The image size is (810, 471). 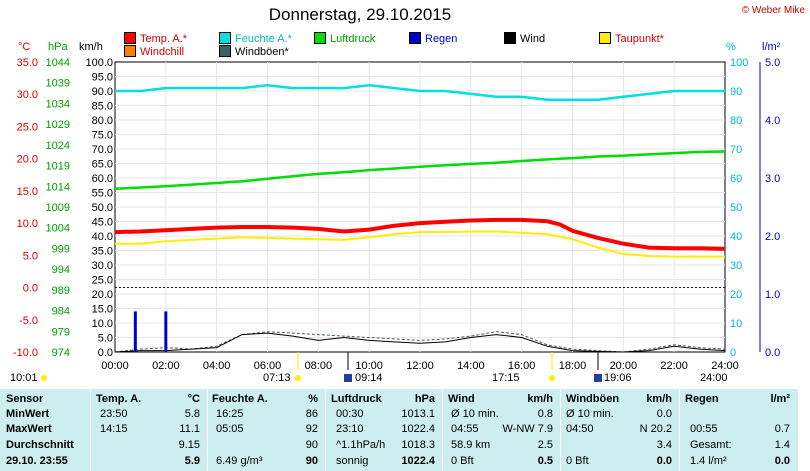 What do you see at coordinates (25, 399) in the screenshot?
I see `table-header: Sensor` at bounding box center [25, 399].